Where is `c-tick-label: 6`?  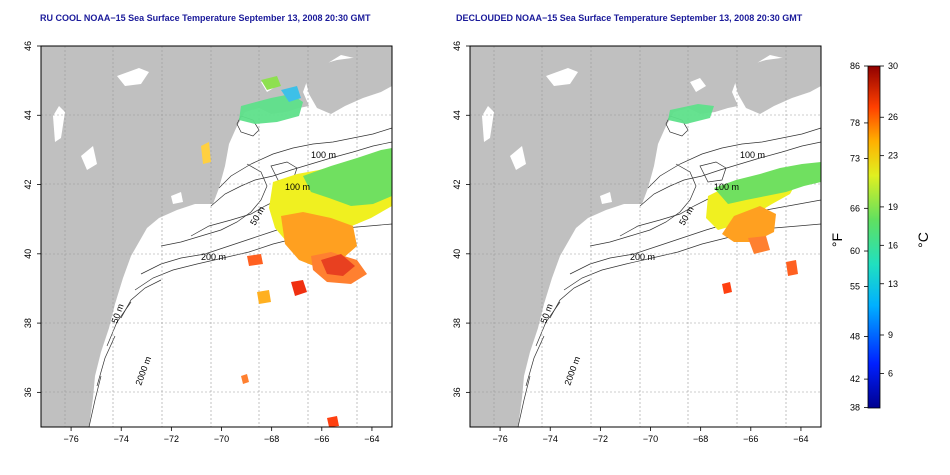 c-tick-label: 6 is located at coordinates (890, 373).